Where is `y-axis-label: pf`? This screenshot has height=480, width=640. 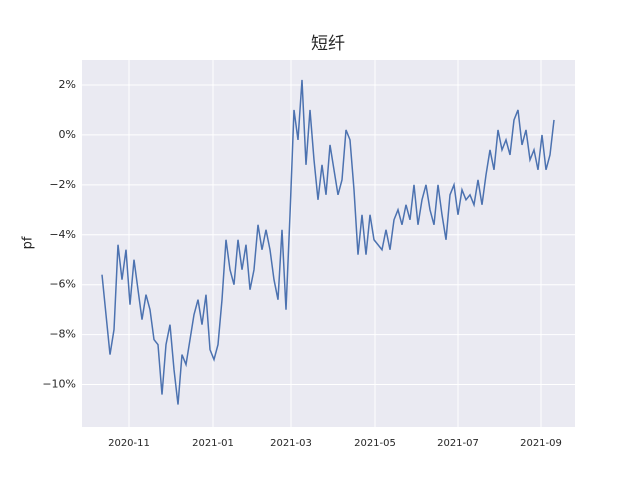 y-axis-label: pf is located at coordinates (28, 242).